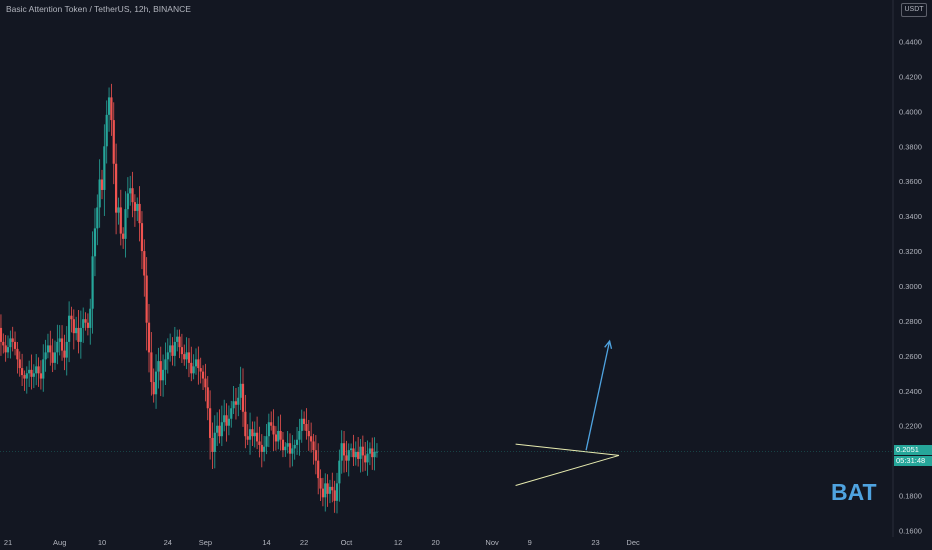 The image size is (932, 550). Describe the element at coordinates (910, 356) in the screenshot. I see `y-tick-label: 0.2600` at that location.